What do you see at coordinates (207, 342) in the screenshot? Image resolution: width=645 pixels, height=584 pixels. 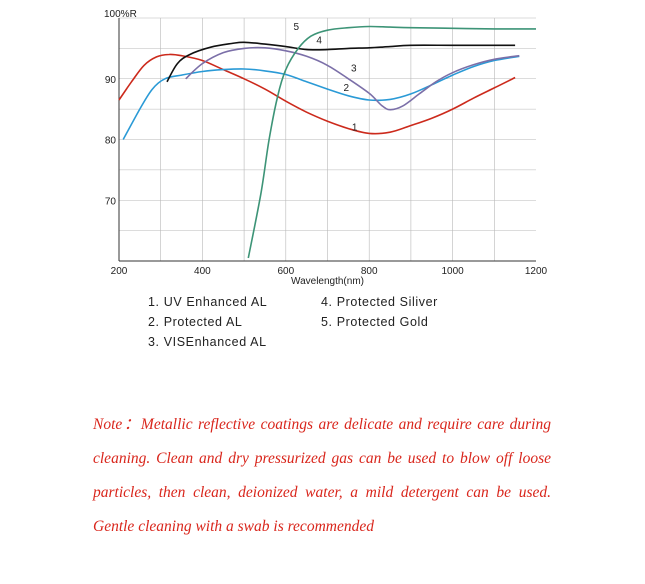 I see `legend-entry-3: 3. VISEnhanced AL` at bounding box center [207, 342].